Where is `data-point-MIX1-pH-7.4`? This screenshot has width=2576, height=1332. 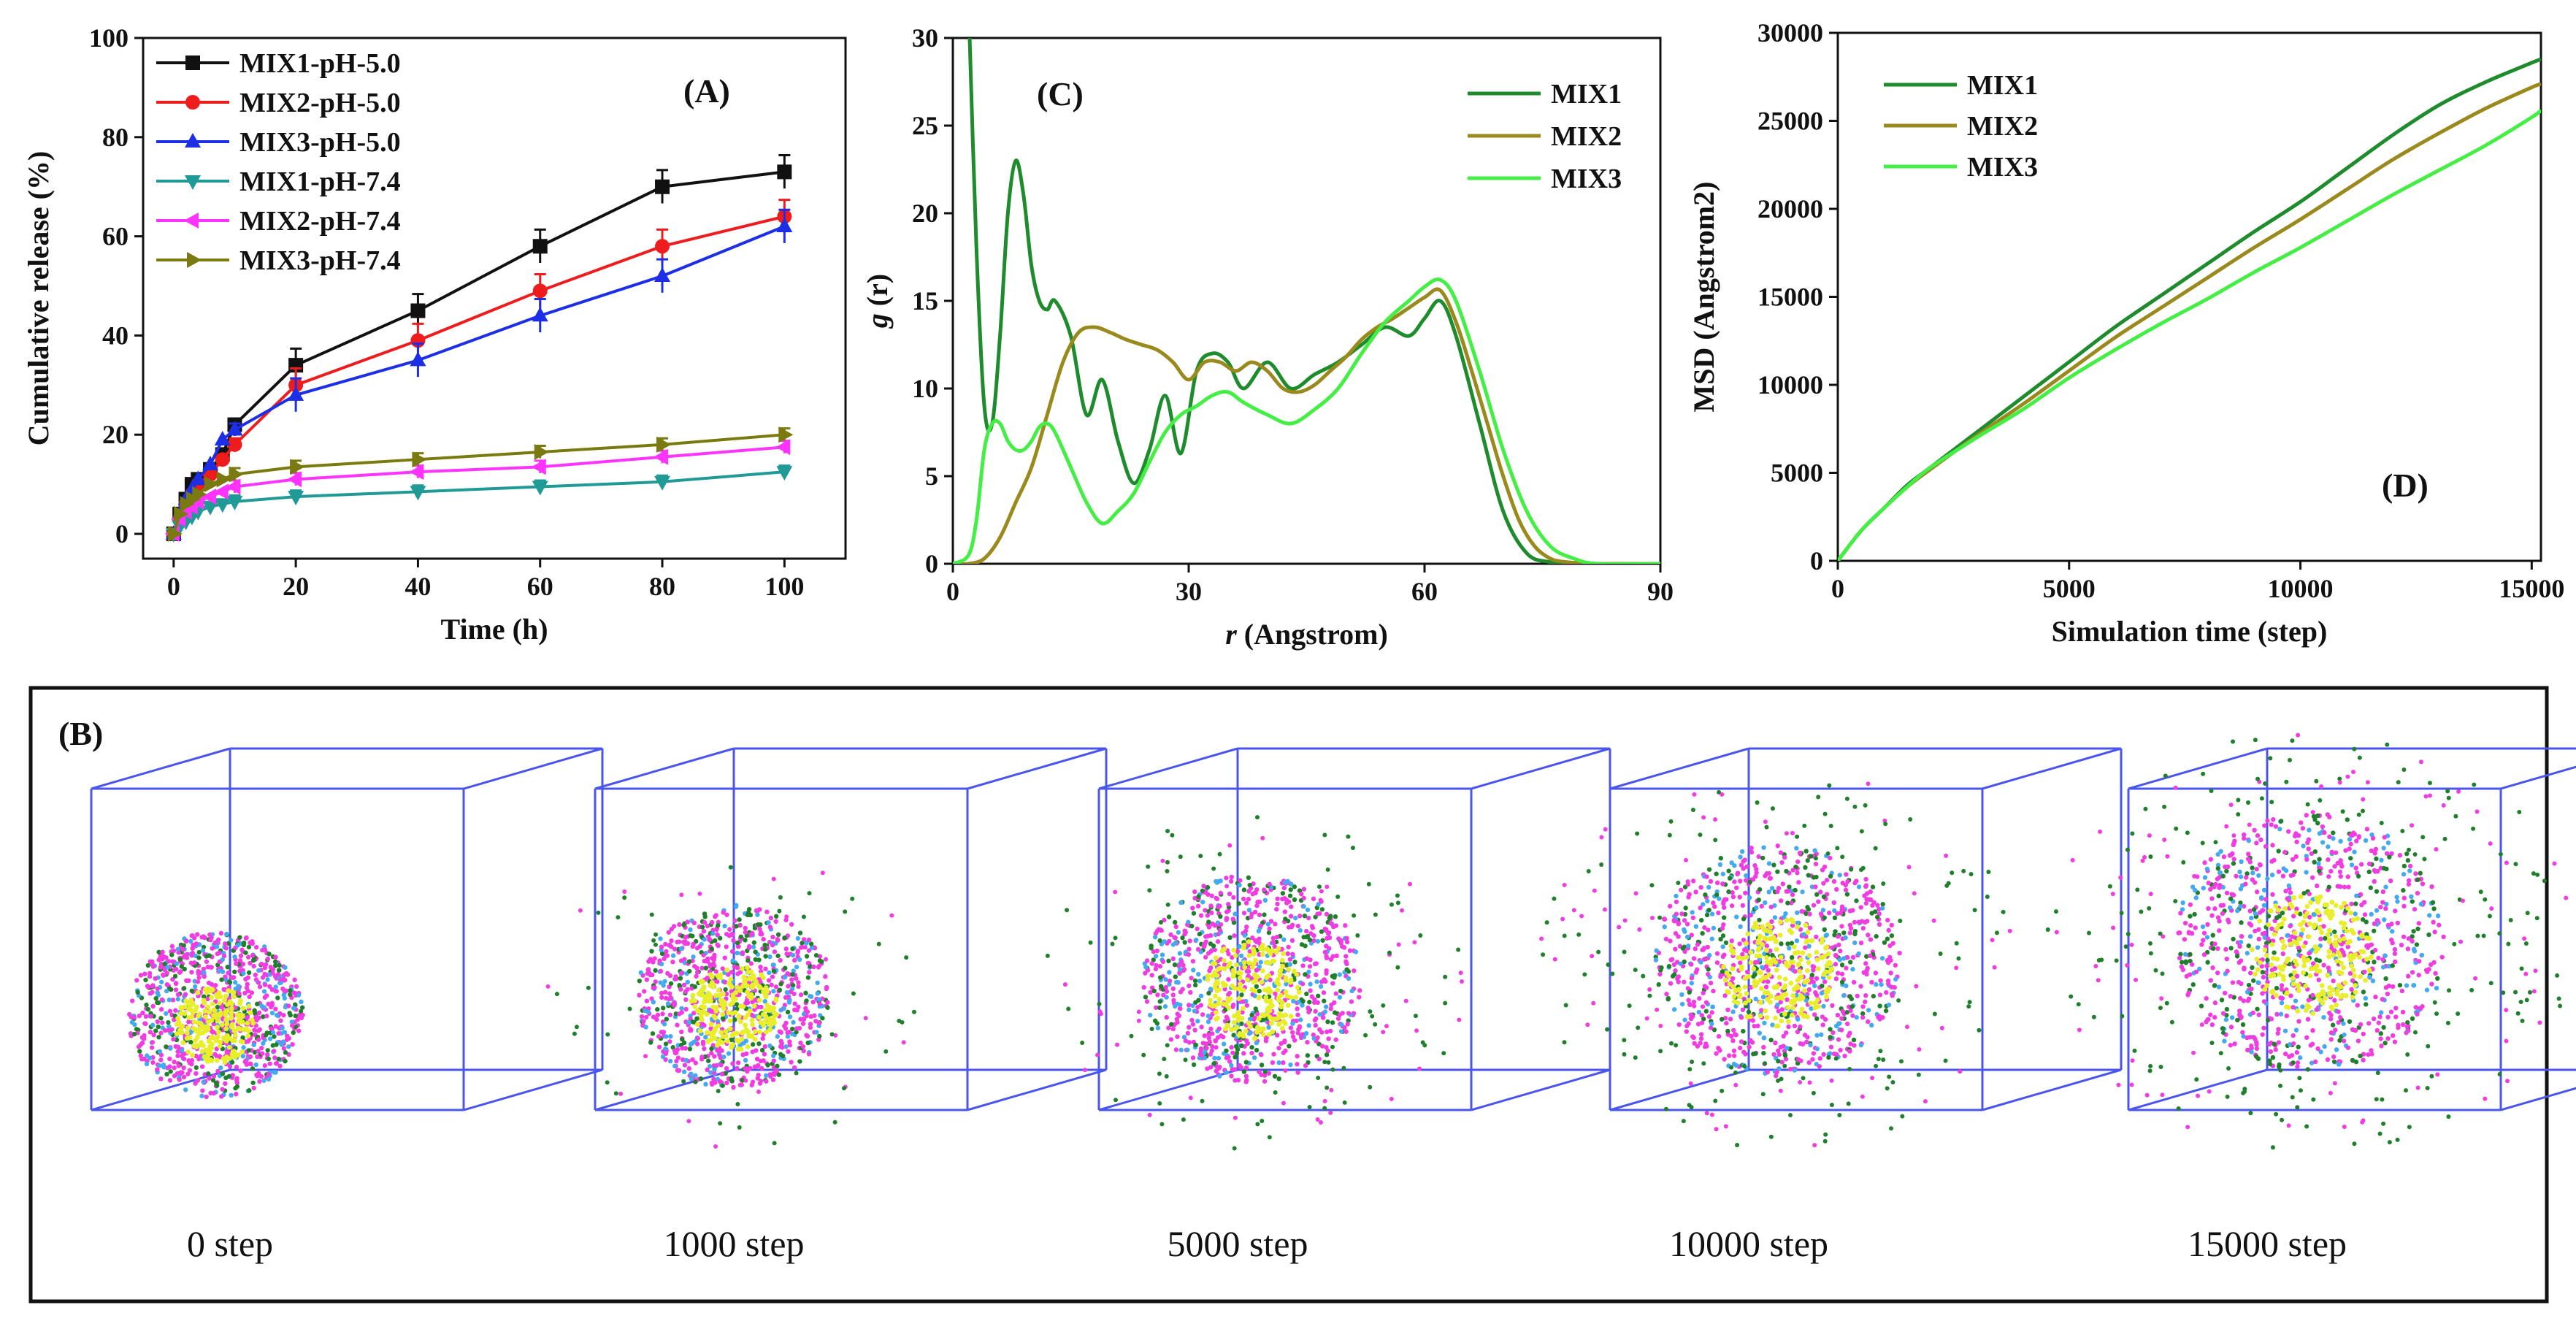 data-point-MIX1-pH-7.4 is located at coordinates (784, 473).